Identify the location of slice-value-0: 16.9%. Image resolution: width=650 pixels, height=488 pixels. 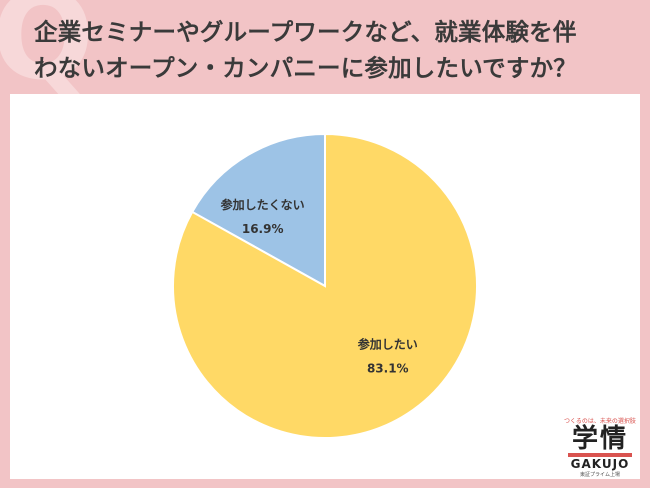
(263, 229).